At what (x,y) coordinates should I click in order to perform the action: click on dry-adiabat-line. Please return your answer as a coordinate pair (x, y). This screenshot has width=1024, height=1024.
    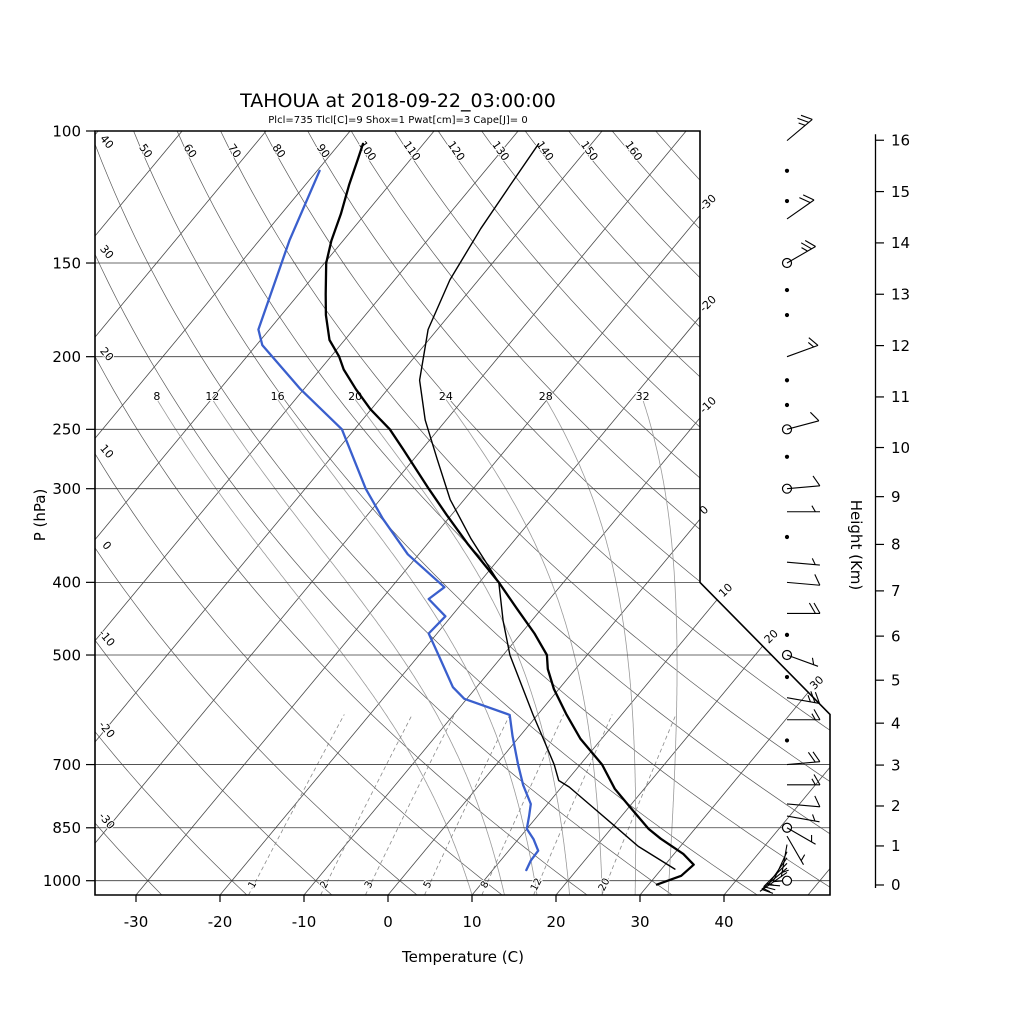
    Looking at the image, I should click on (129, 513).